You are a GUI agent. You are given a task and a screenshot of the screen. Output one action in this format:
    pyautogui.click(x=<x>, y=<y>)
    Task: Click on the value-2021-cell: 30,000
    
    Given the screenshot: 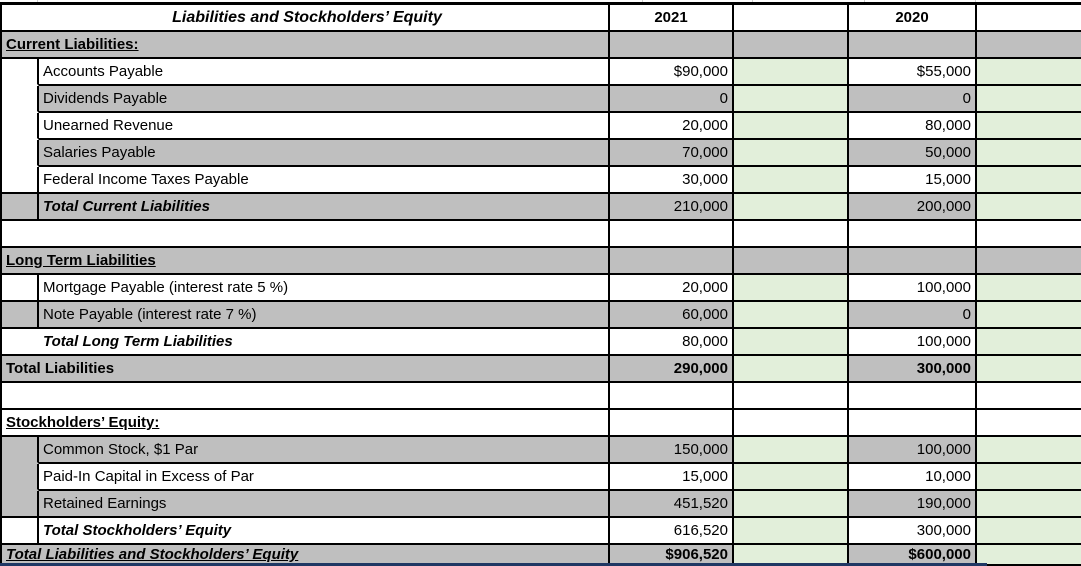 What is the action you would take?
    pyautogui.click(x=672, y=180)
    